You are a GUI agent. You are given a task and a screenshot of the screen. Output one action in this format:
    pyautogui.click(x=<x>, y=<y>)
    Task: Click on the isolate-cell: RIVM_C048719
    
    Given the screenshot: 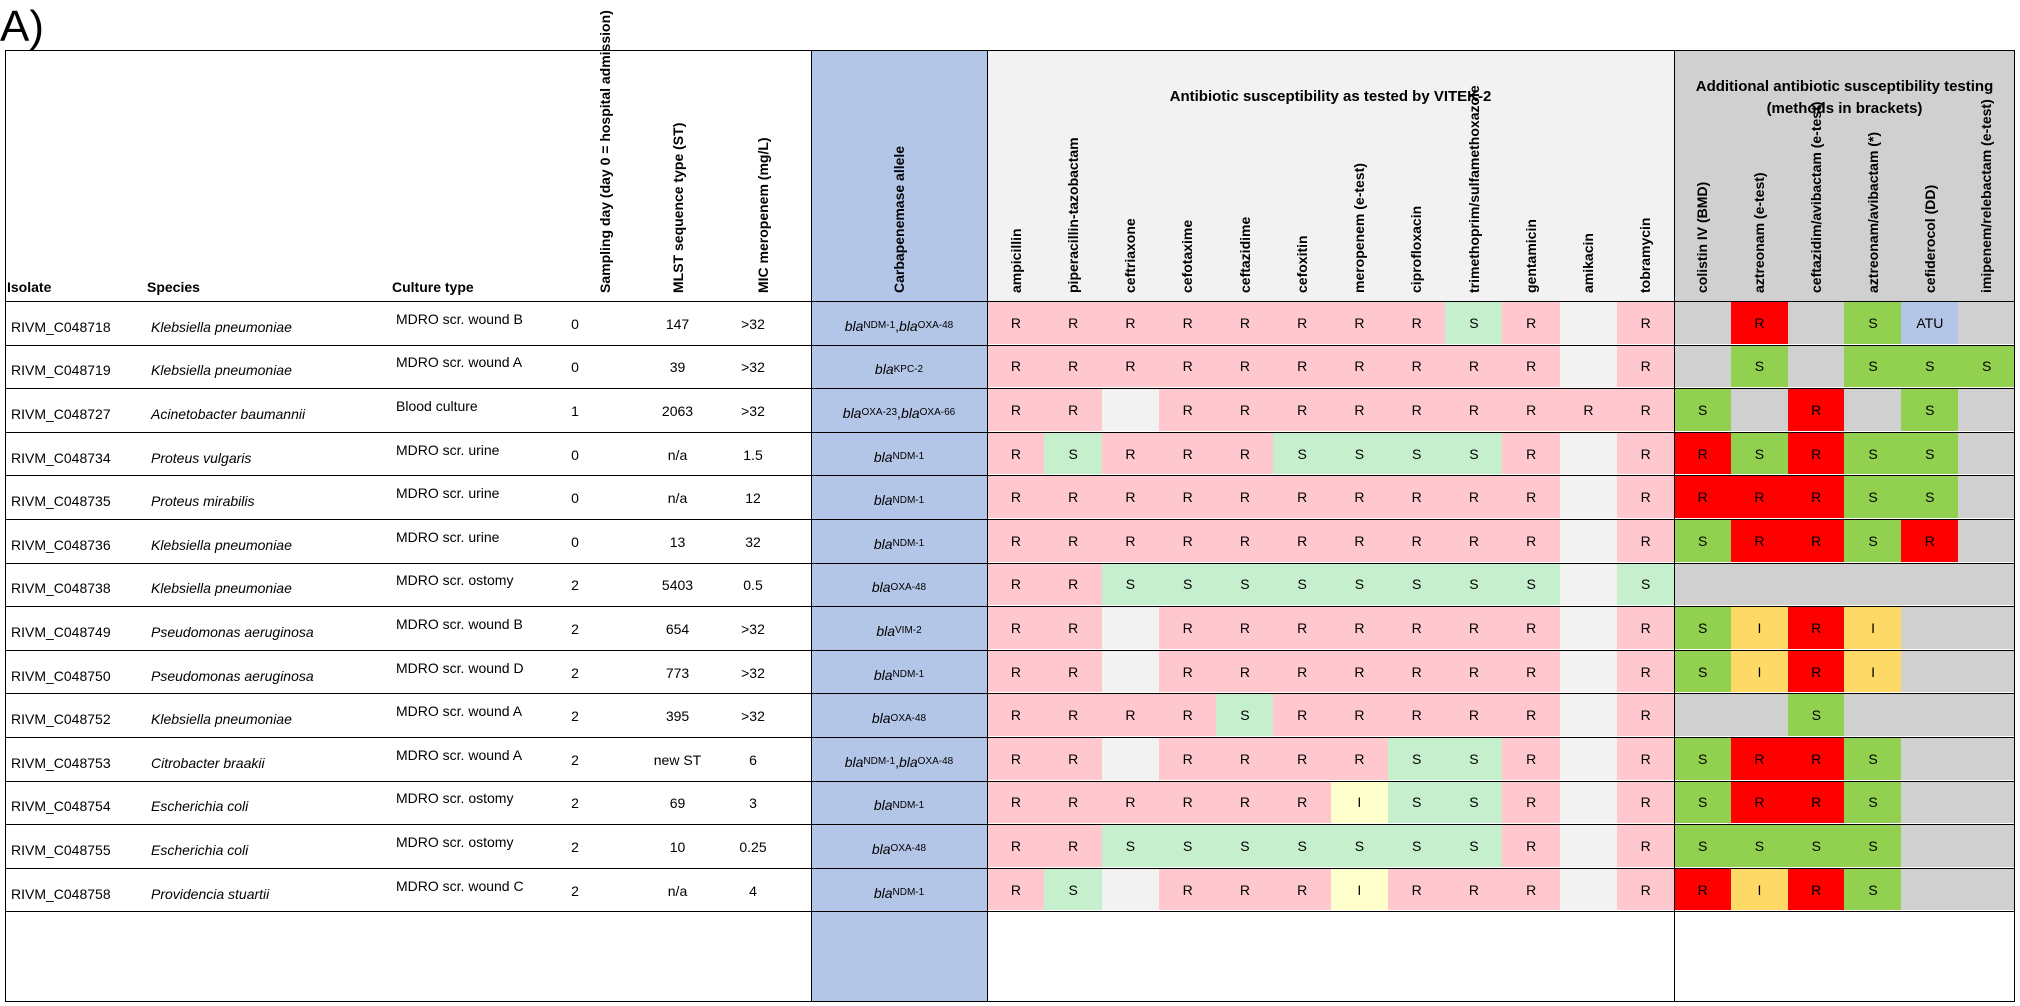 What is the action you would take?
    pyautogui.click(x=61, y=370)
    